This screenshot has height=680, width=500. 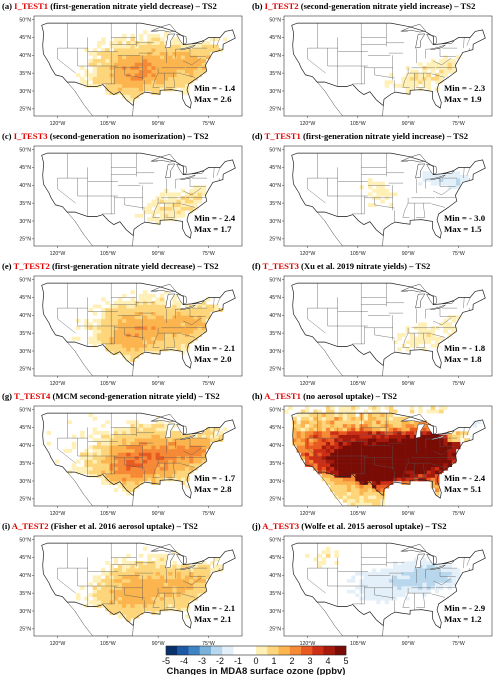 I want to click on lat-tick-label: 45°N, so click(x=275, y=298).